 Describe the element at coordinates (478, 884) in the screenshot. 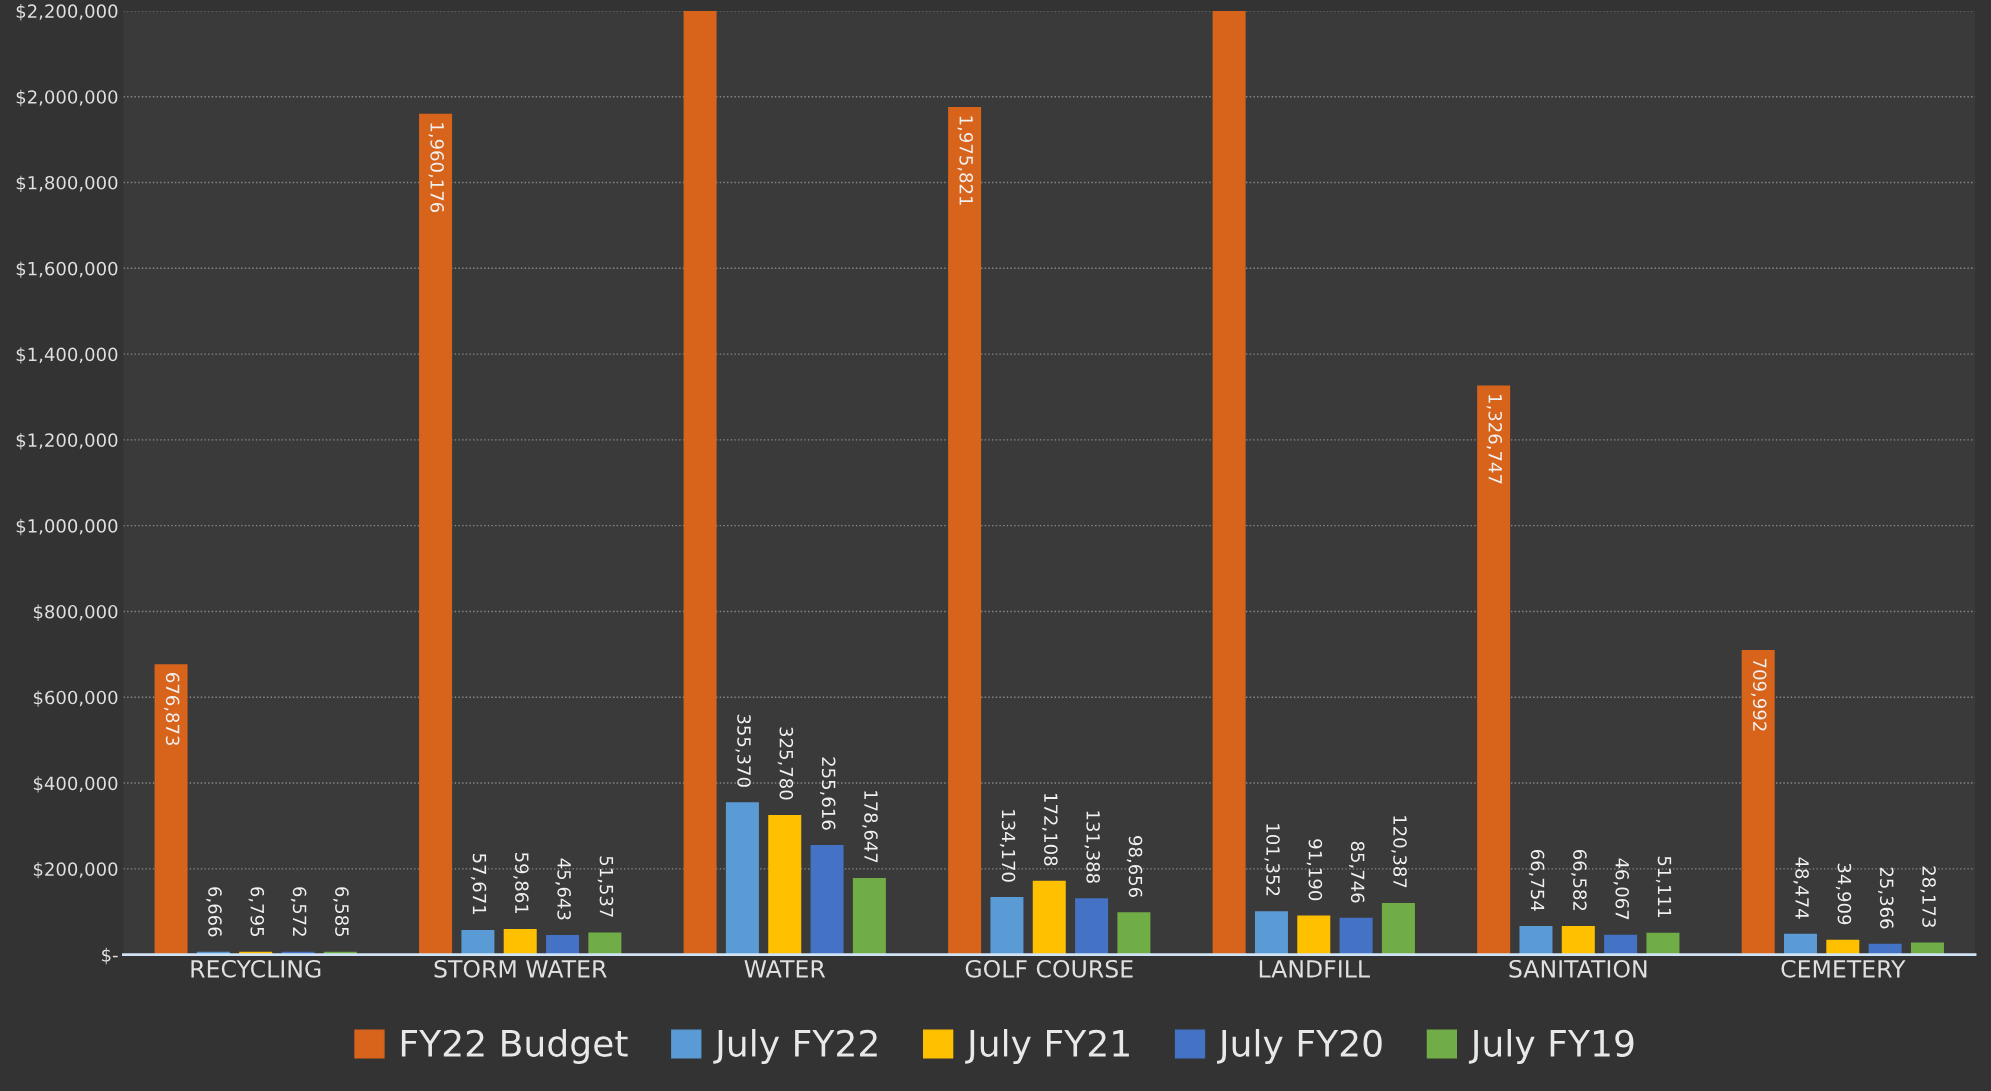

I see `data-label: 57,671` at that location.